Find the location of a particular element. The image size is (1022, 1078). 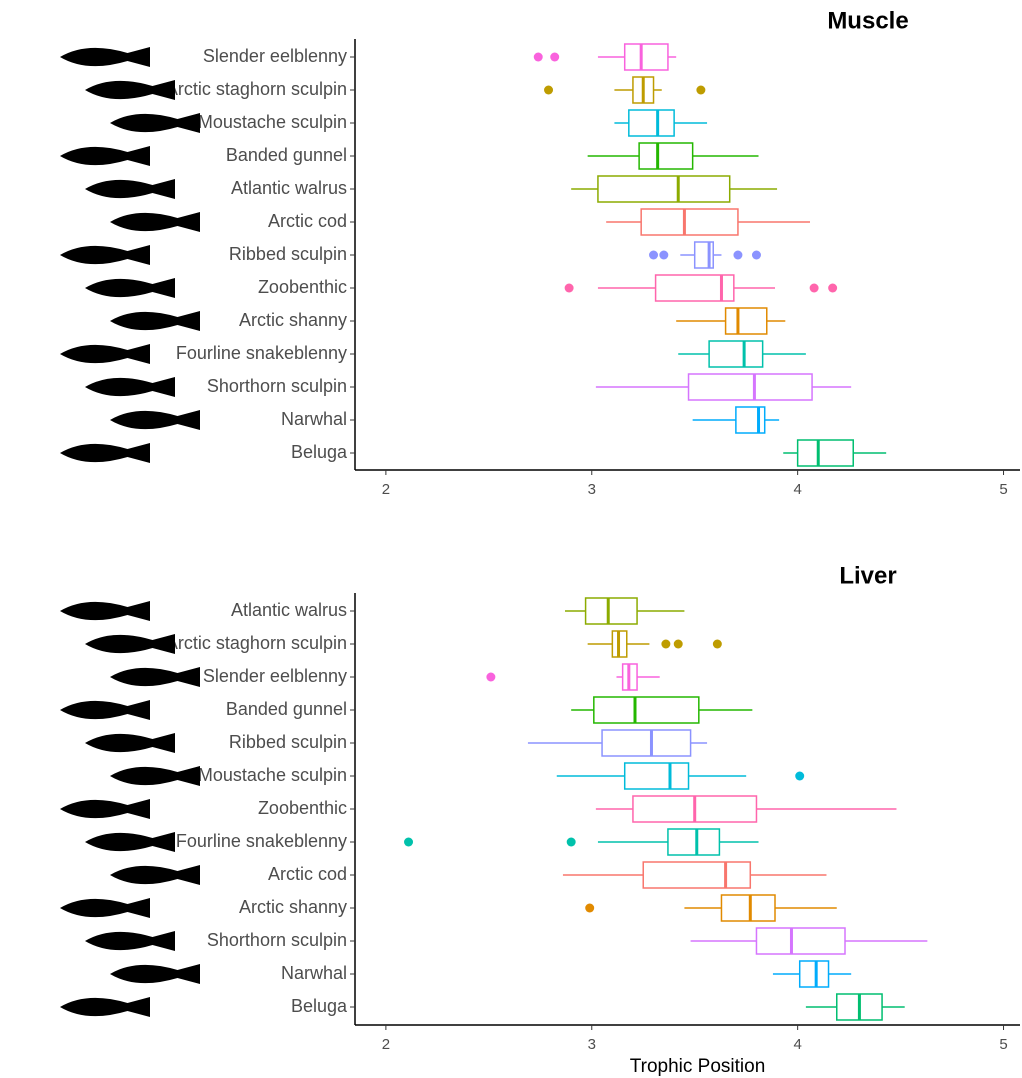

panel-title: Liver is located at coordinates (867, 575).